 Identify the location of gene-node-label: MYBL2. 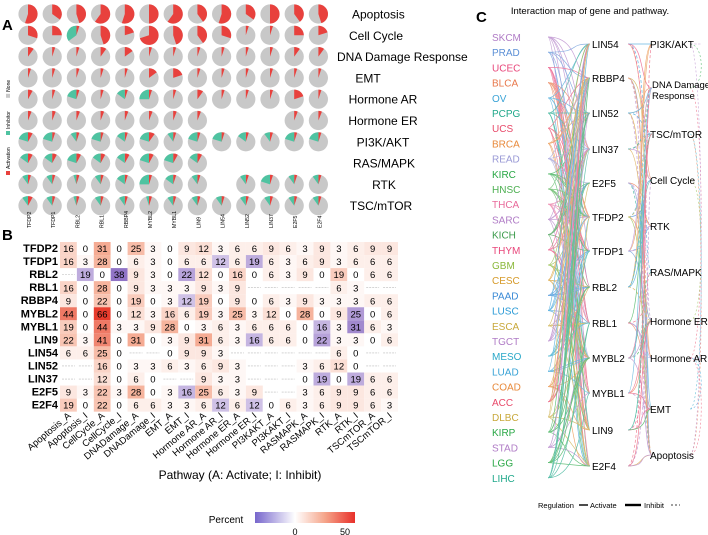
(608, 359).